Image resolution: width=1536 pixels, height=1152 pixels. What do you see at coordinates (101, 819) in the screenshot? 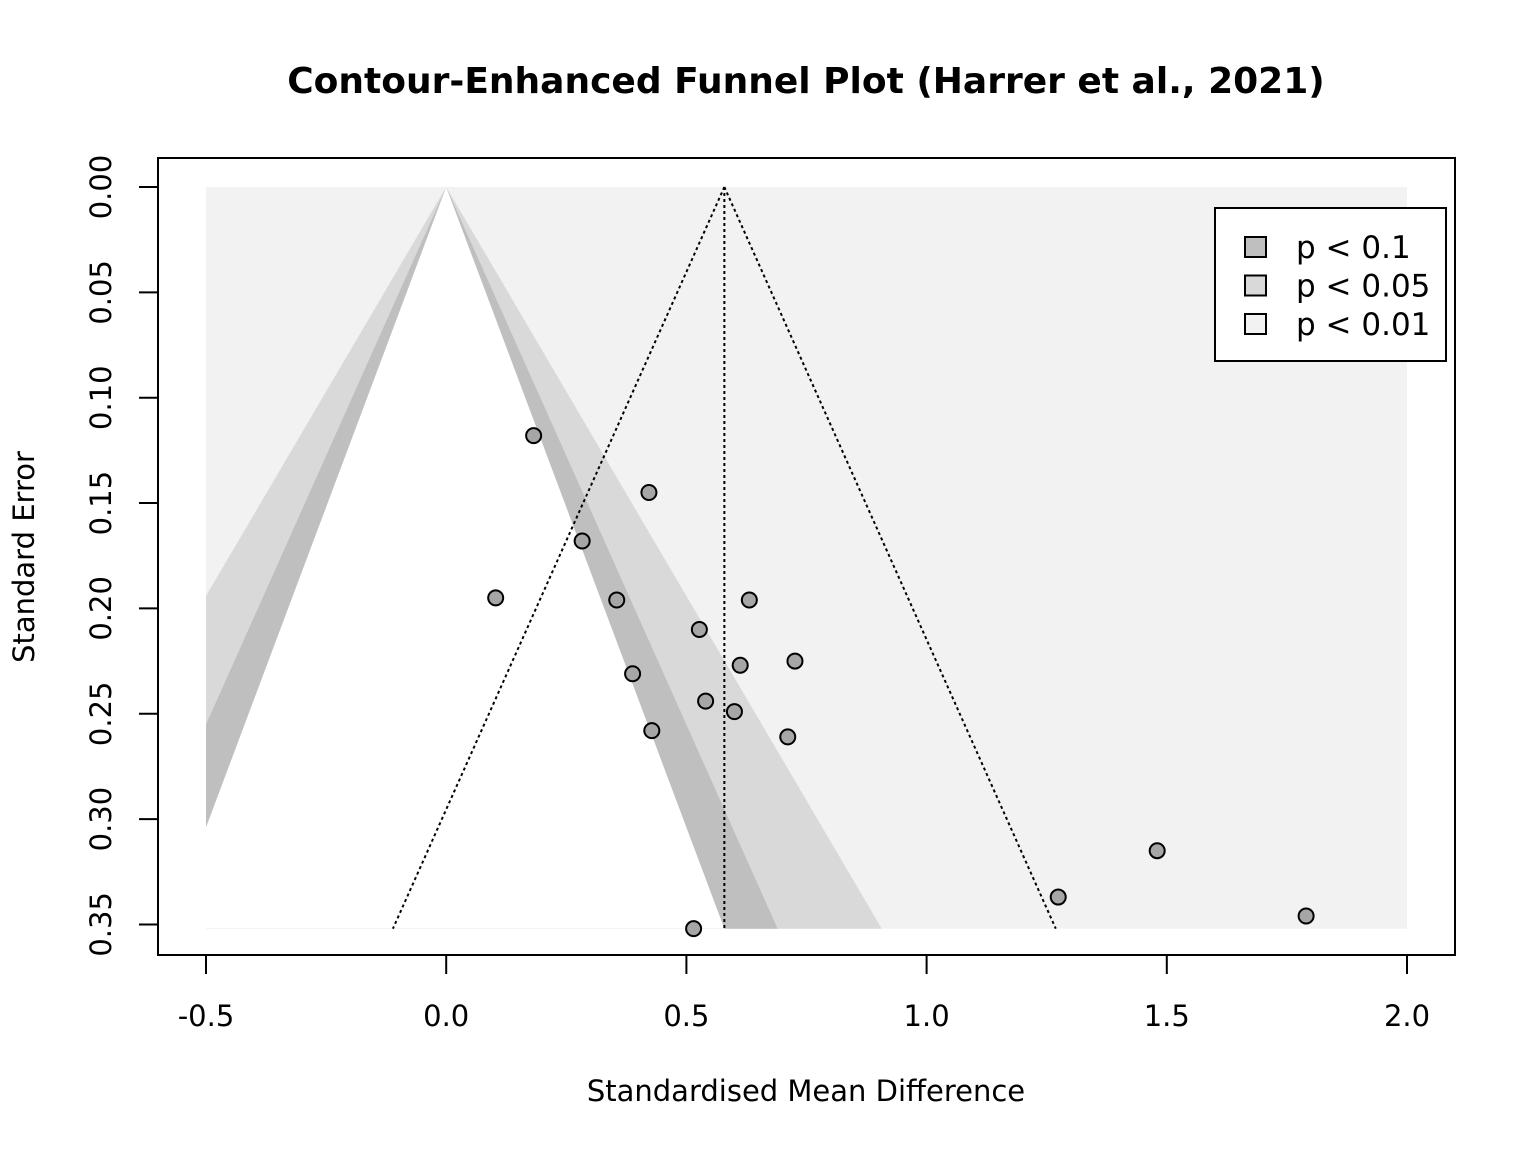
I see `y-tick-label: 0.30` at bounding box center [101, 819].